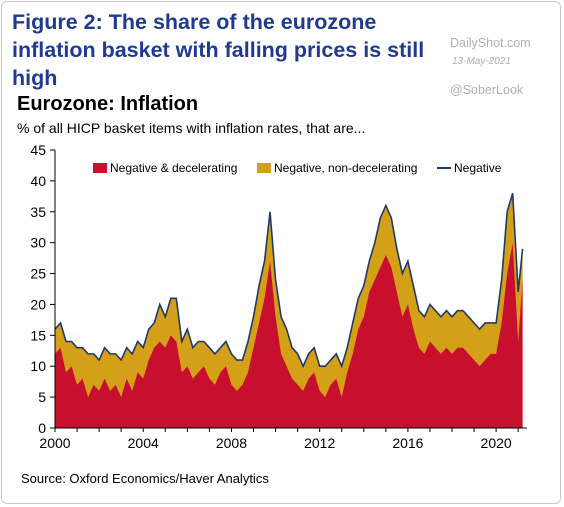 This screenshot has width=564, height=507. What do you see at coordinates (38, 335) in the screenshot?
I see `y-tick-label: 15` at bounding box center [38, 335].